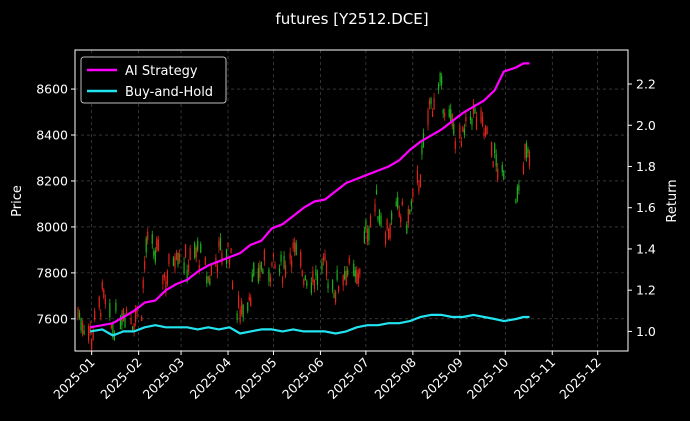 The height and width of the screenshot is (421, 690). I want to click on left-tick-label: 7800, so click(52, 272).